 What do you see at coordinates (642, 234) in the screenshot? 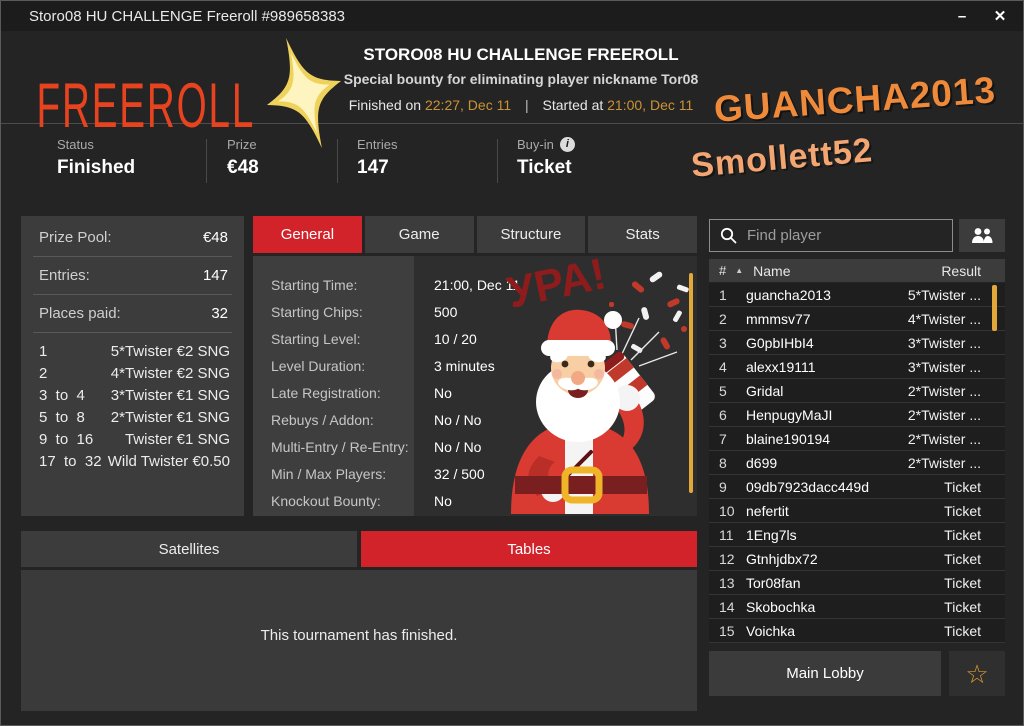
I see `tab-stats: Stats` at bounding box center [642, 234].